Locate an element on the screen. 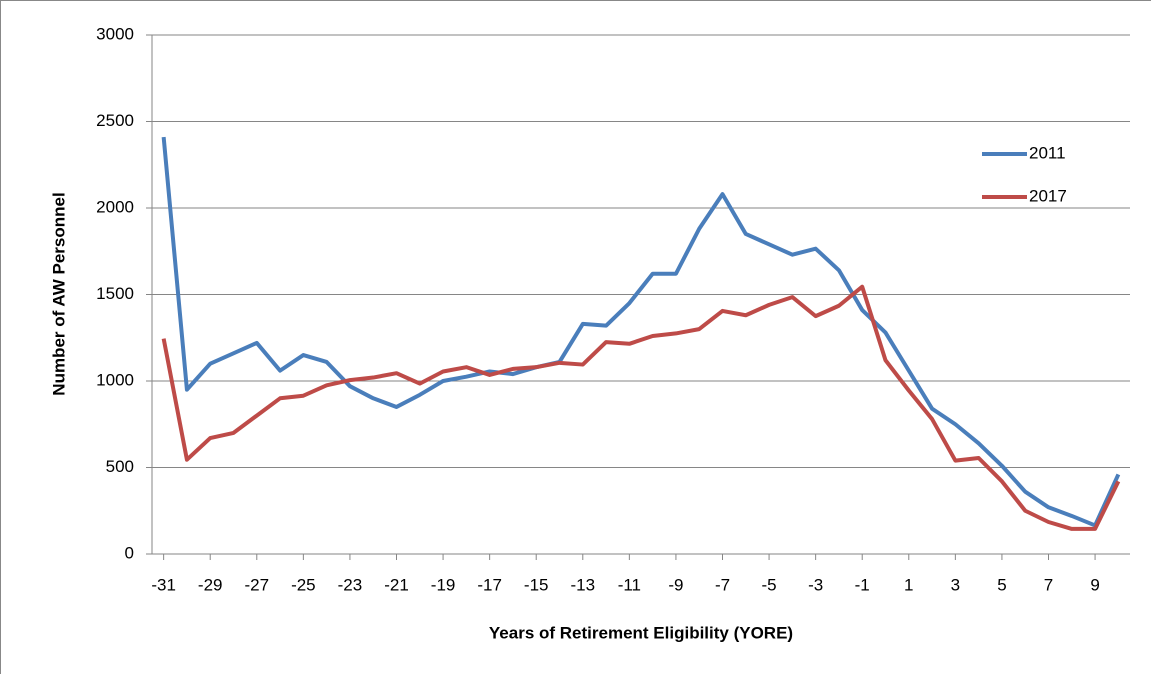 This screenshot has height=674, width=1151. x-tick-label: -17 is located at coordinates (489, 584).